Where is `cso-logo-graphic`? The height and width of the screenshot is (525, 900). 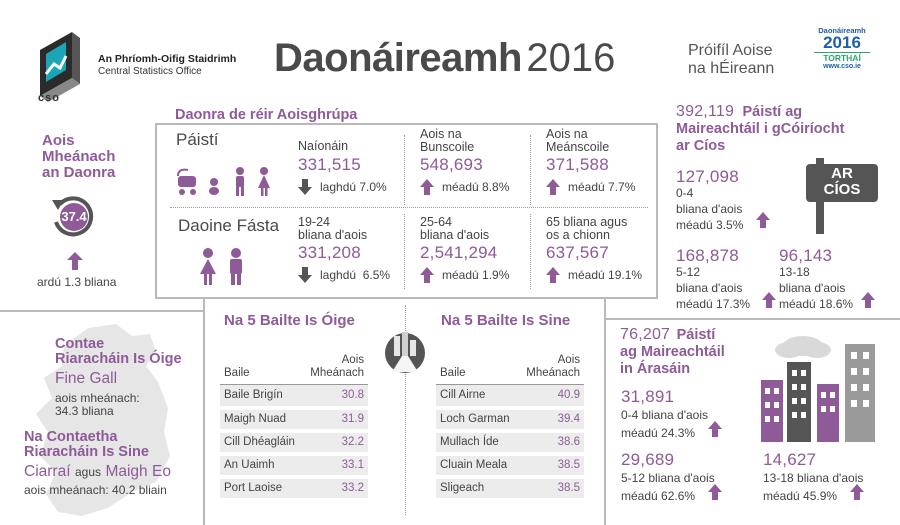
cso-logo-graphic is located at coordinates (60, 67).